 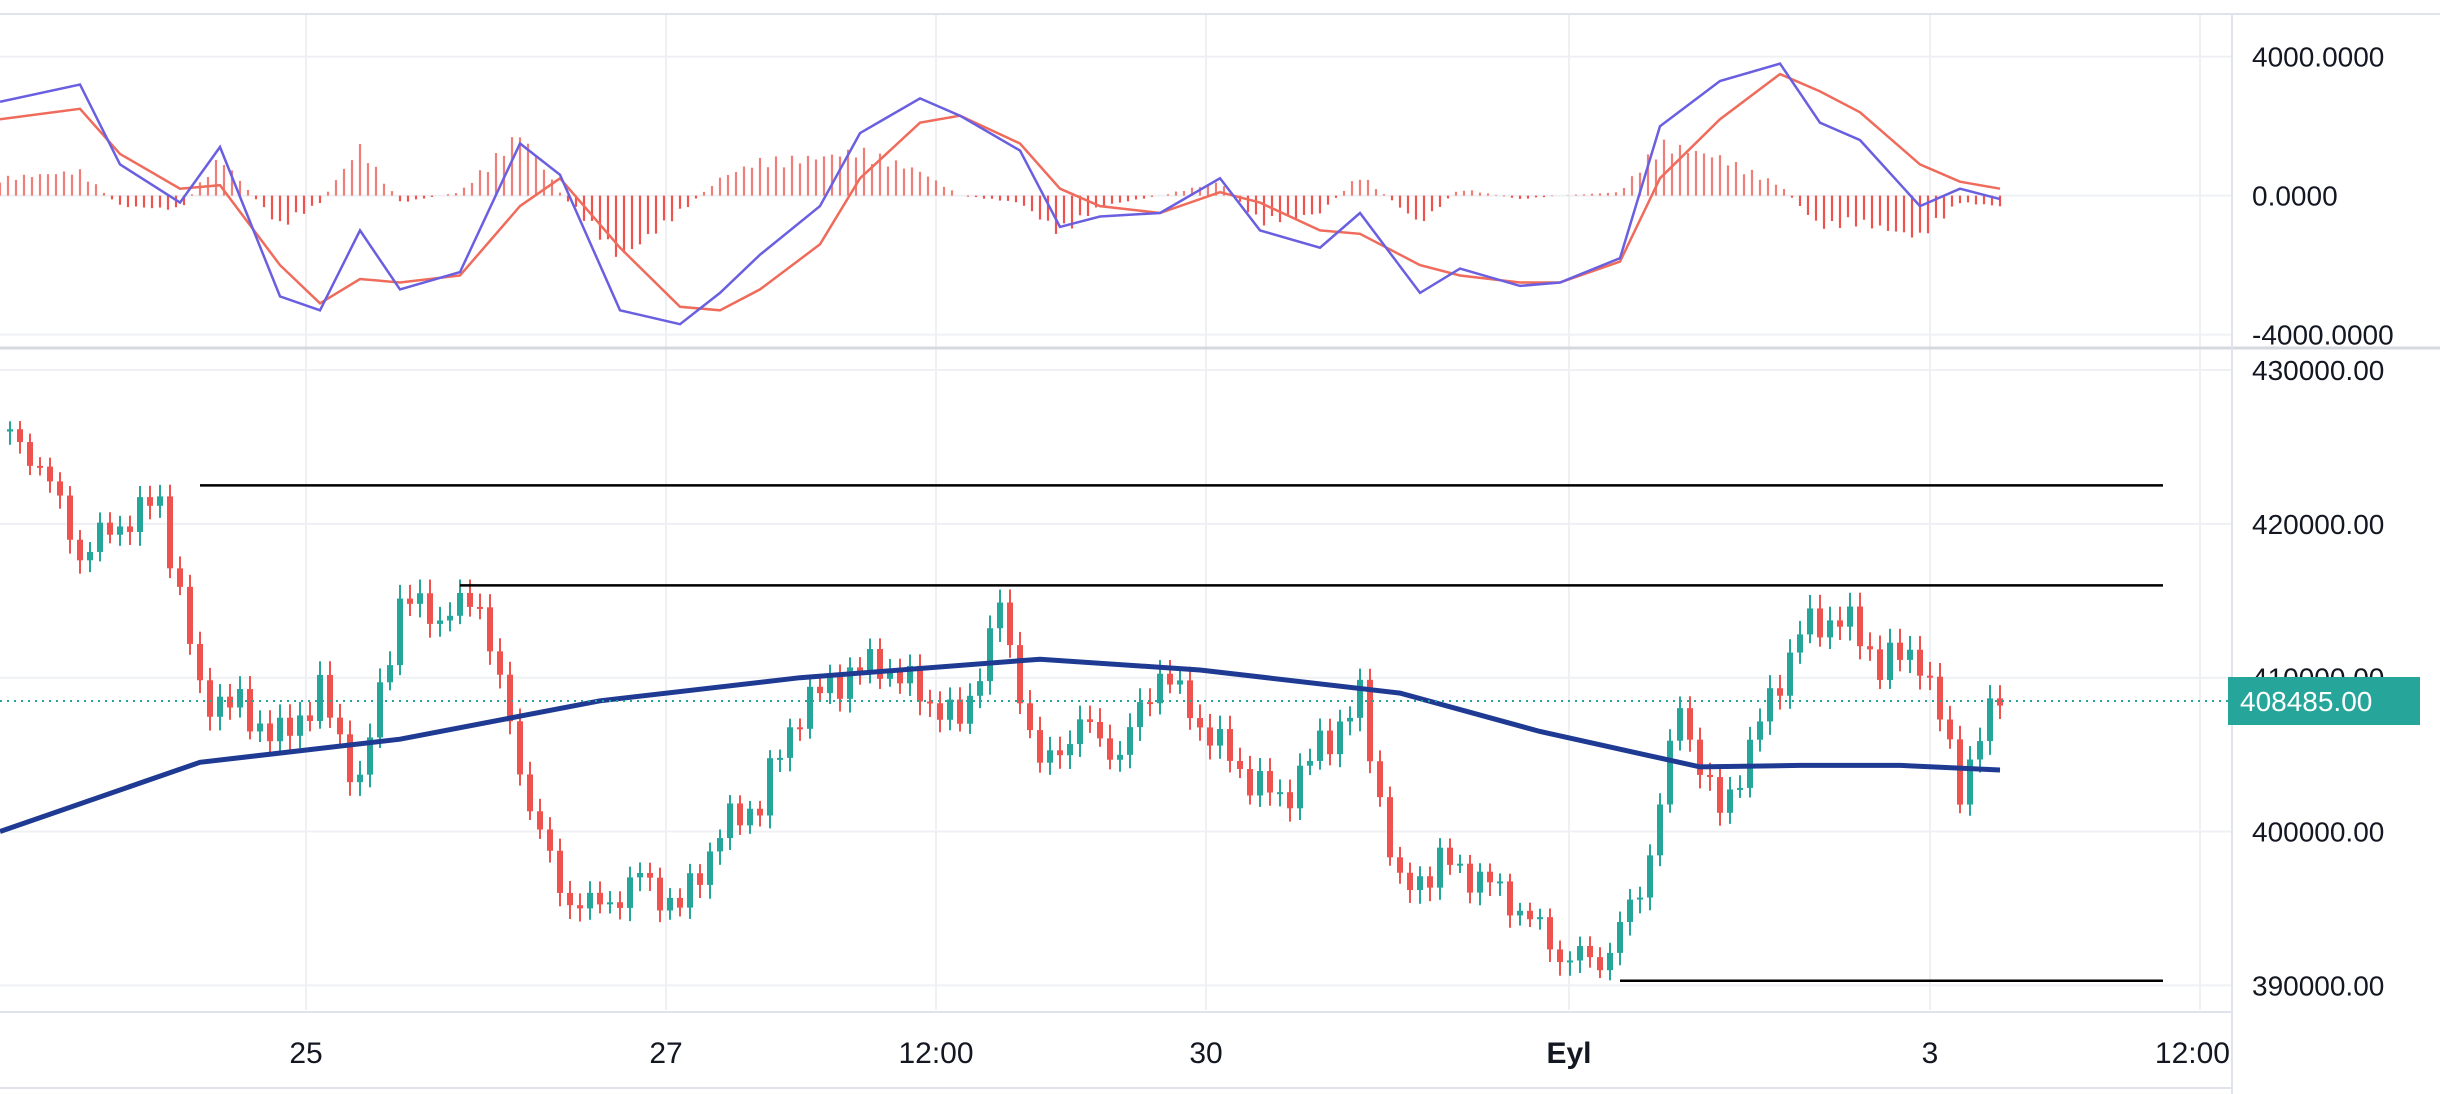 What do you see at coordinates (2318, 985) in the screenshot?
I see `price-axis-label: 390000.00` at bounding box center [2318, 985].